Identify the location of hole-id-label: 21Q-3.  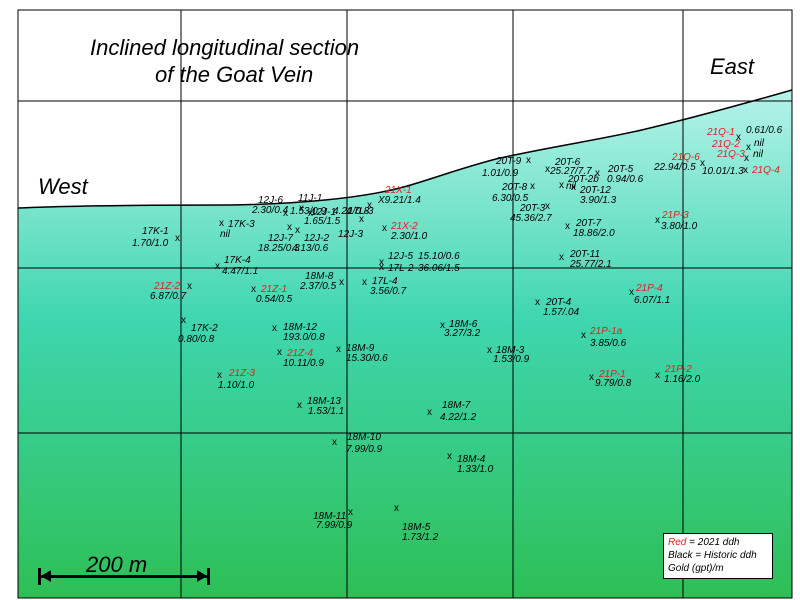
(730, 154).